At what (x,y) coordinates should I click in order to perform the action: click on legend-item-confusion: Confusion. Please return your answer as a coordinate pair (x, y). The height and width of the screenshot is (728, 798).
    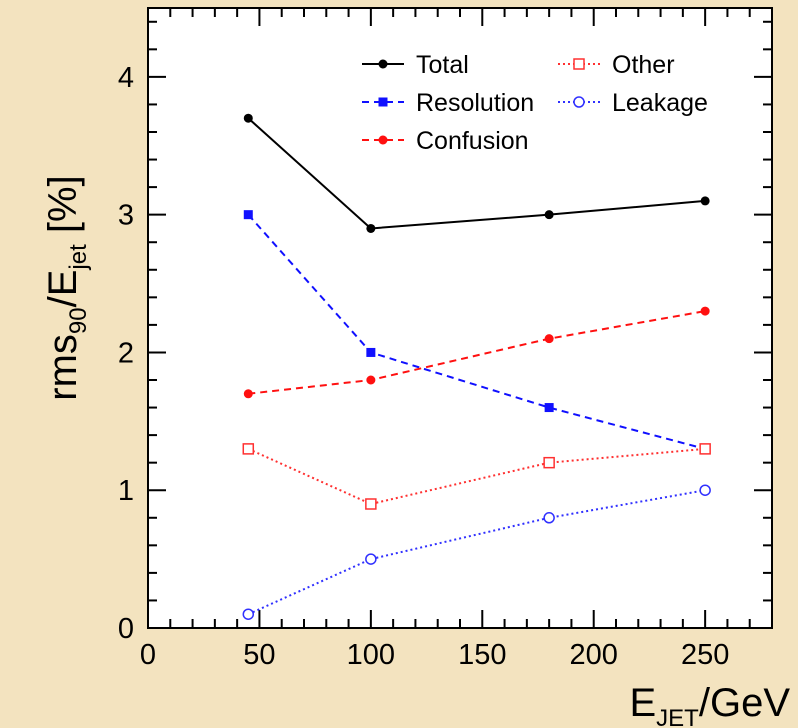
    Looking at the image, I should click on (445, 141).